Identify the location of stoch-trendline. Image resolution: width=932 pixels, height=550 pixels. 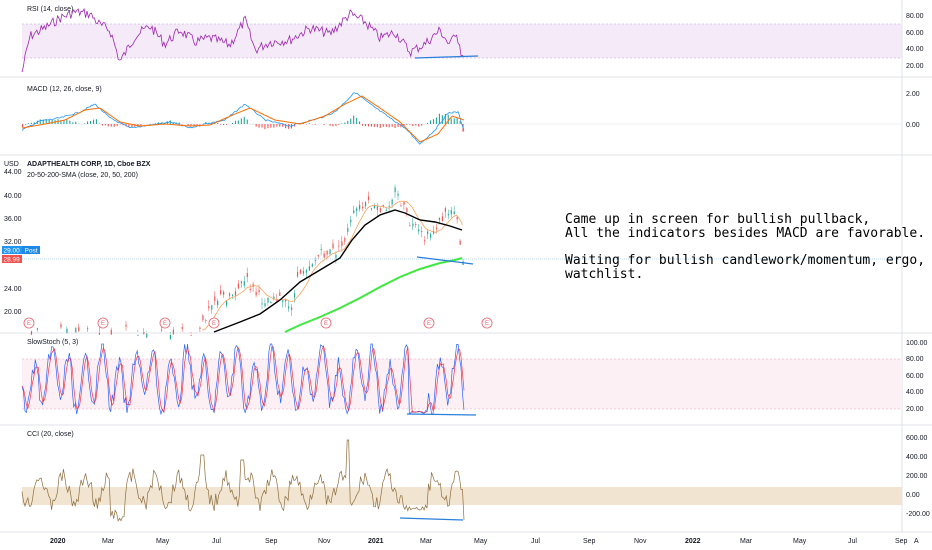
(441, 414).